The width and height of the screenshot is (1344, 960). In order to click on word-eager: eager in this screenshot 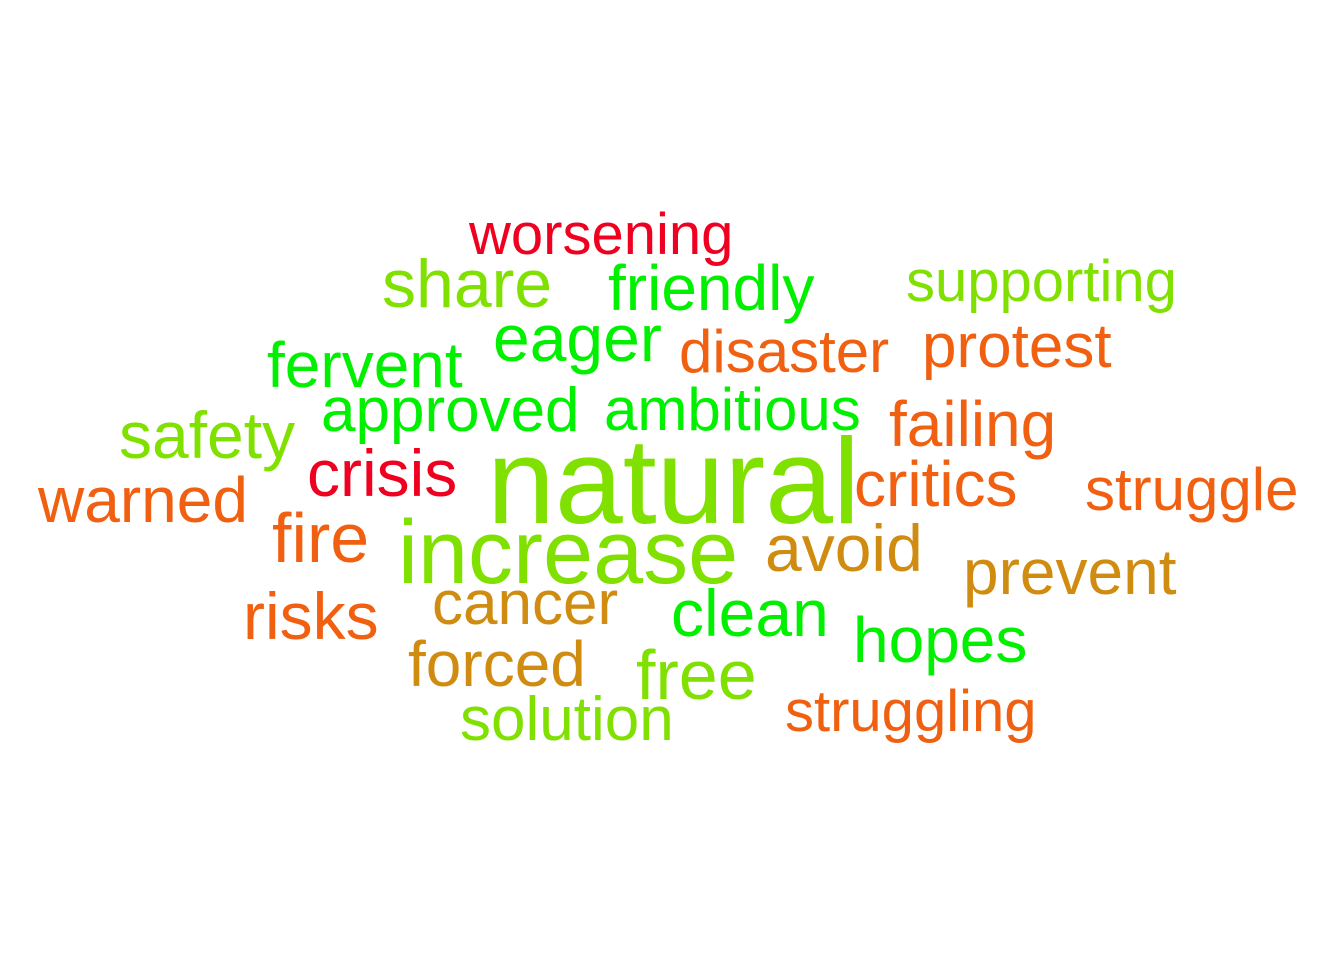, I will do `click(577, 338)`.